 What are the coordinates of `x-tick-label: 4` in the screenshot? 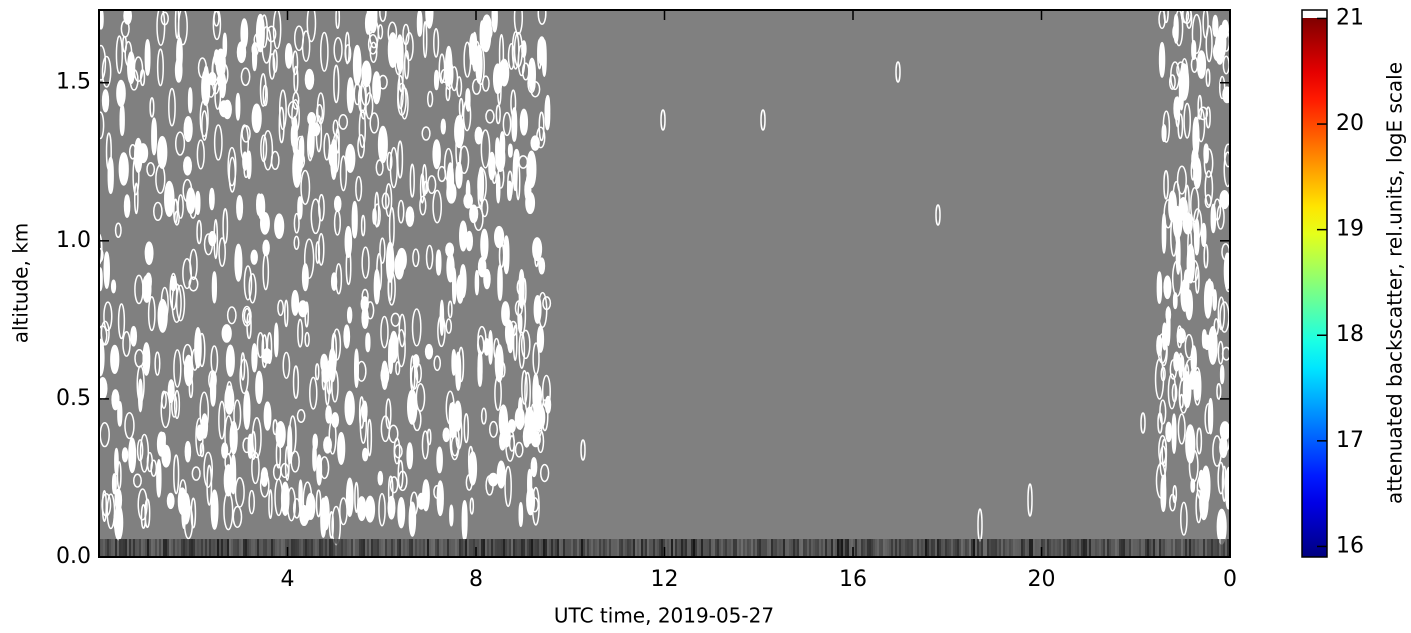 It's located at (288, 579).